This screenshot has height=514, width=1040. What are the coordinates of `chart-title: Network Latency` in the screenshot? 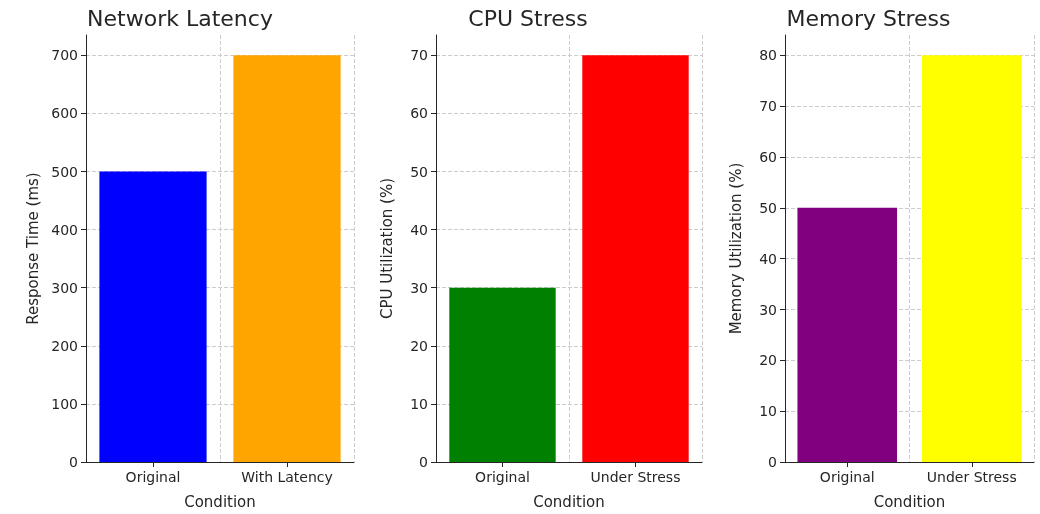 It's located at (180, 18).